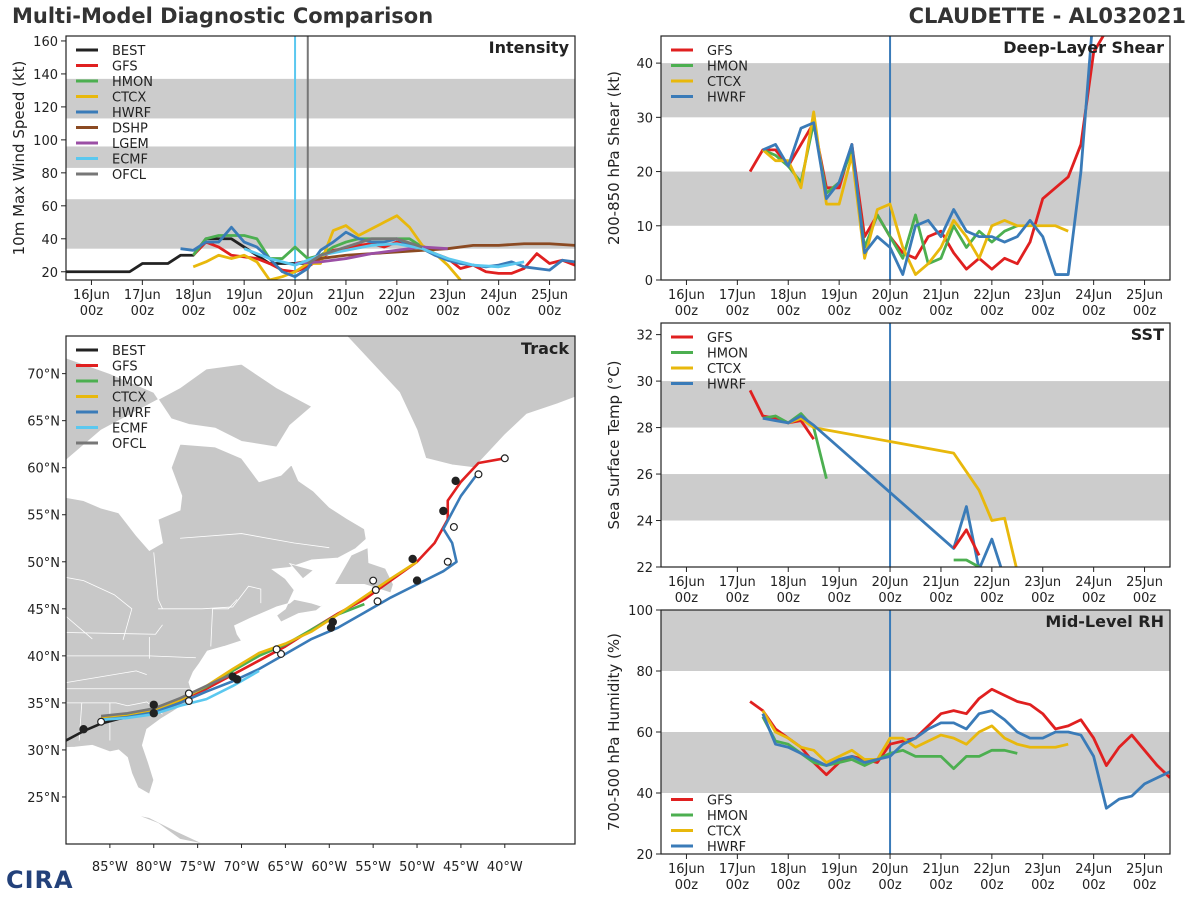 The height and width of the screenshot is (900, 1200). I want to click on legend-label-ctcx: CTCX, so click(724, 82).